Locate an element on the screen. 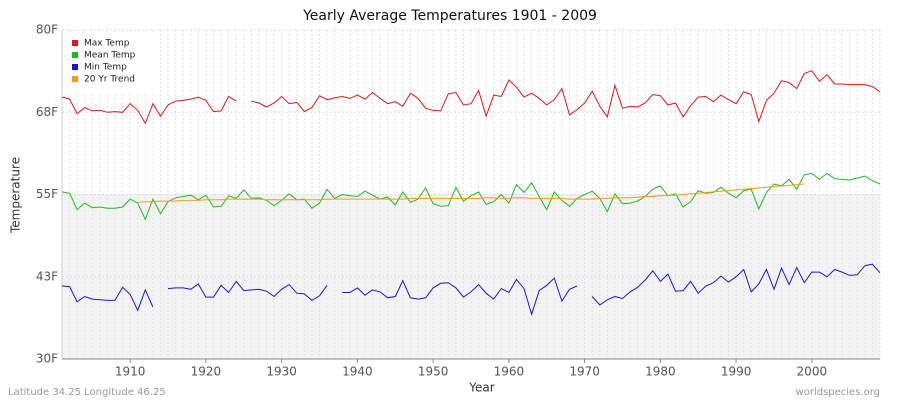 Image resolution: width=900 pixels, height=400 pixels. y-tick-label: 30F is located at coordinates (47, 359).